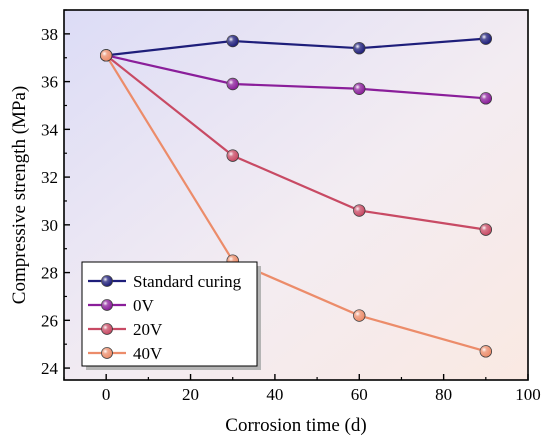  Describe the element at coordinates (443, 394) in the screenshot. I see `x-tick-label: 80` at that location.